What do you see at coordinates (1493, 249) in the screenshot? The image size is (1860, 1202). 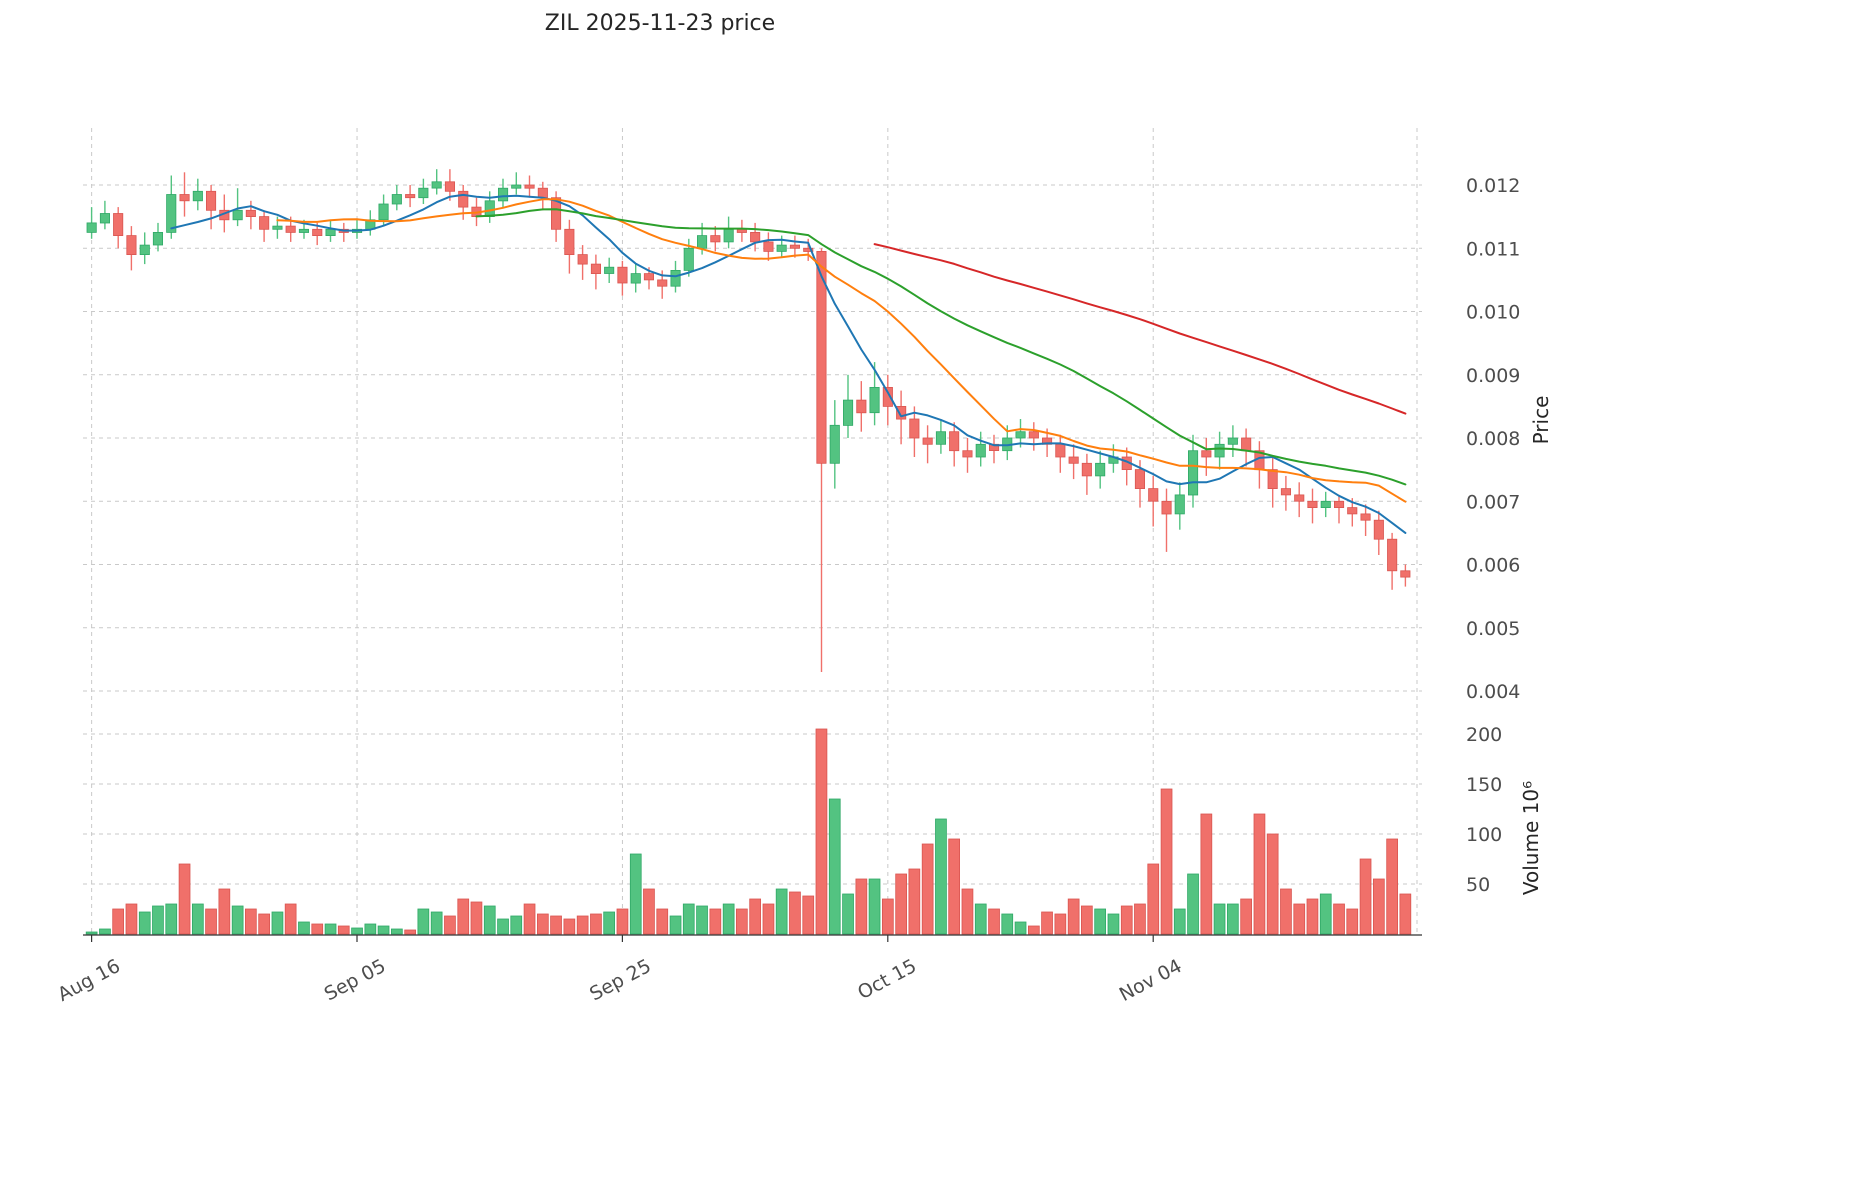 I see `price-tick-label: 0.011` at bounding box center [1493, 249].